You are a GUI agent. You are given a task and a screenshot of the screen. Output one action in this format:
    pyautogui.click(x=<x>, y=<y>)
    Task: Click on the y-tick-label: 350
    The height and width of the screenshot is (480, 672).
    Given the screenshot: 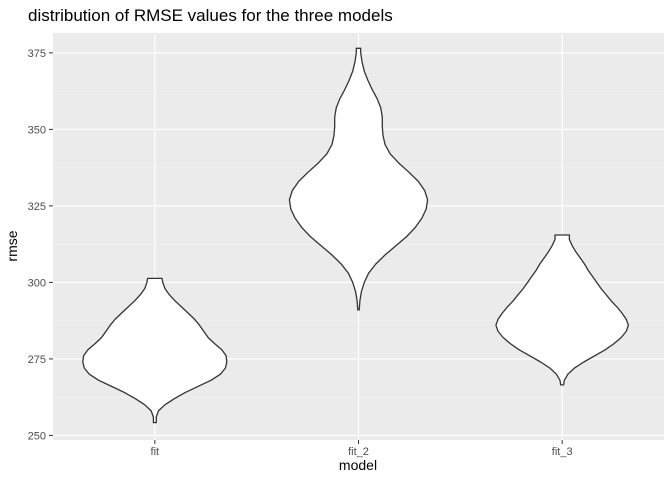 What is the action you would take?
    pyautogui.click(x=37, y=130)
    